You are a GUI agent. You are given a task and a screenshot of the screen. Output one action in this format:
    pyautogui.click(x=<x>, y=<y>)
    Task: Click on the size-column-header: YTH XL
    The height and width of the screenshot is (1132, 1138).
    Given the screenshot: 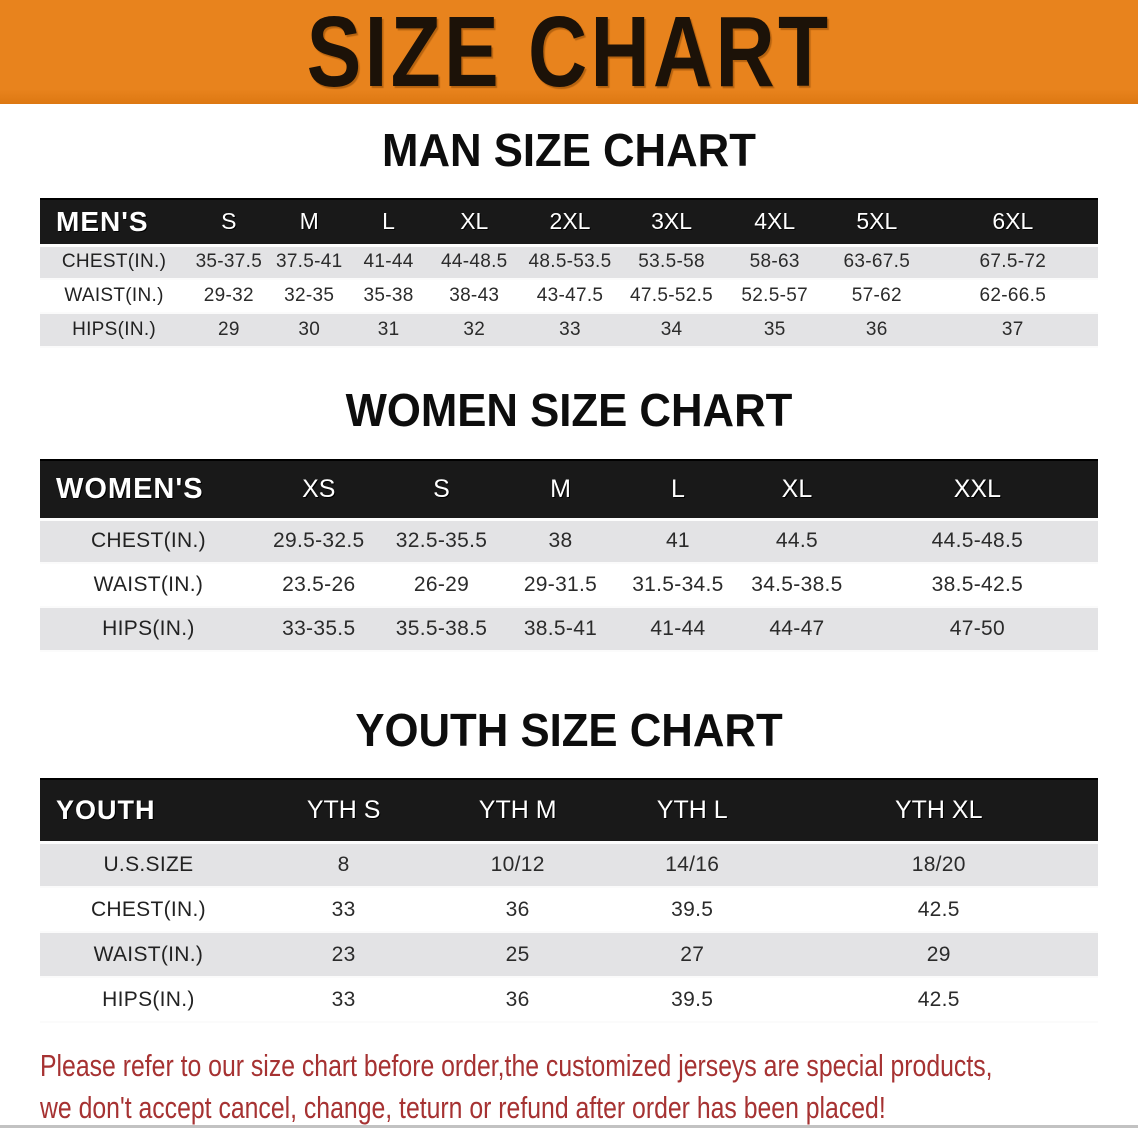 What is the action you would take?
    pyautogui.click(x=938, y=811)
    